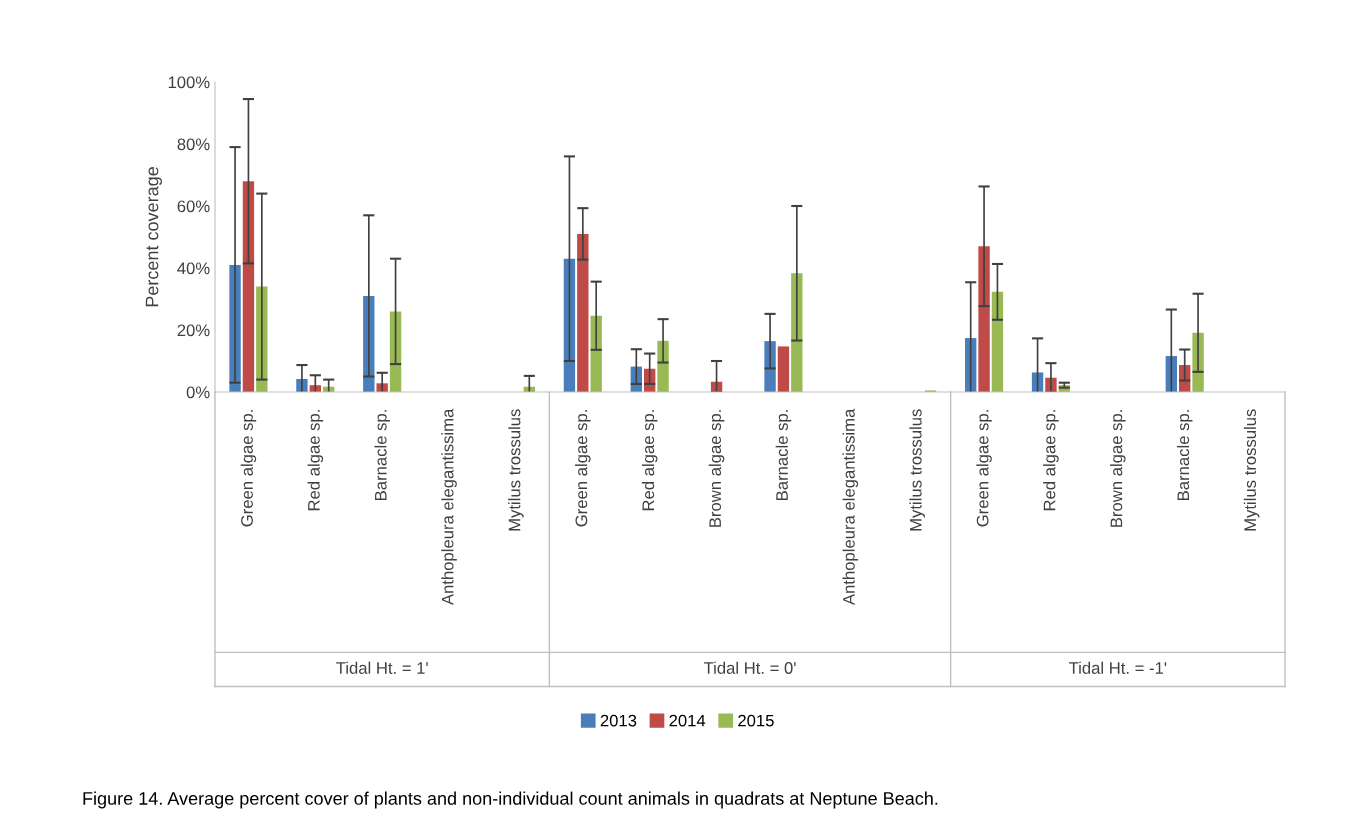 The width and height of the screenshot is (1356, 836). I want to click on y-tick-label: 80%, so click(193, 144).